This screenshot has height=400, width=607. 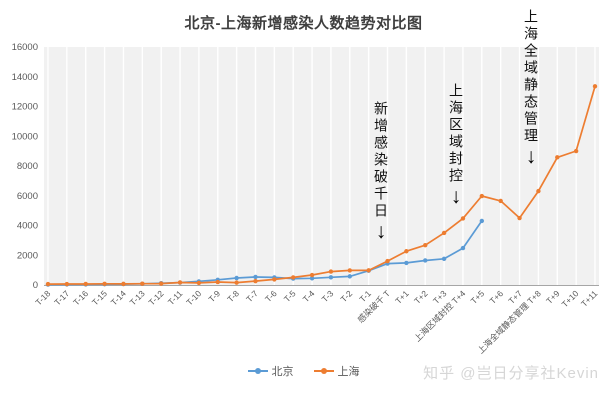 I want to click on x-axis-tick-label: T-5, so click(x=290, y=296).